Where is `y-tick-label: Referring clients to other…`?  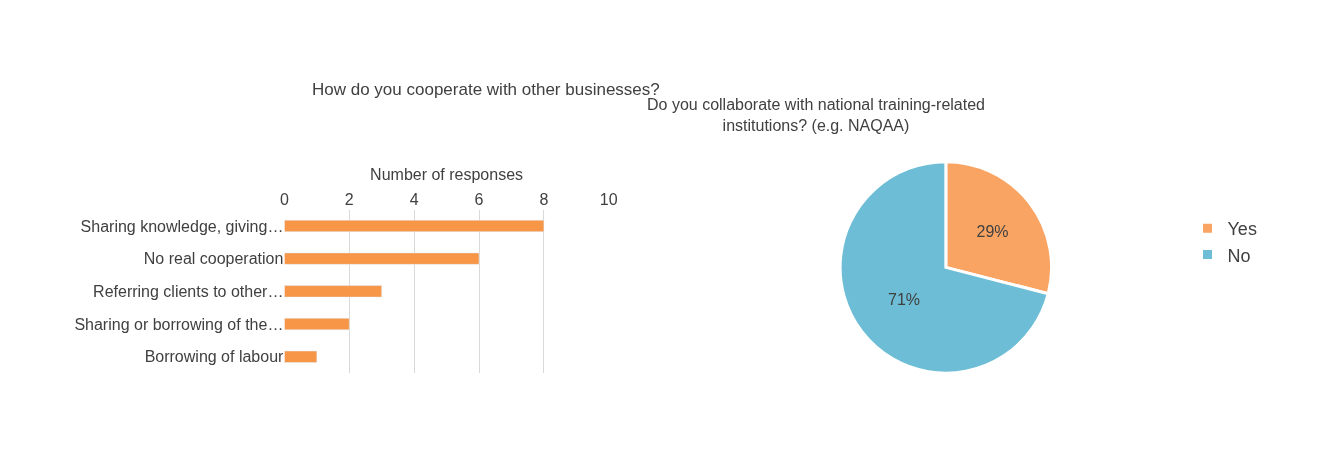 y-tick-label: Referring clients to other… is located at coordinates (188, 291).